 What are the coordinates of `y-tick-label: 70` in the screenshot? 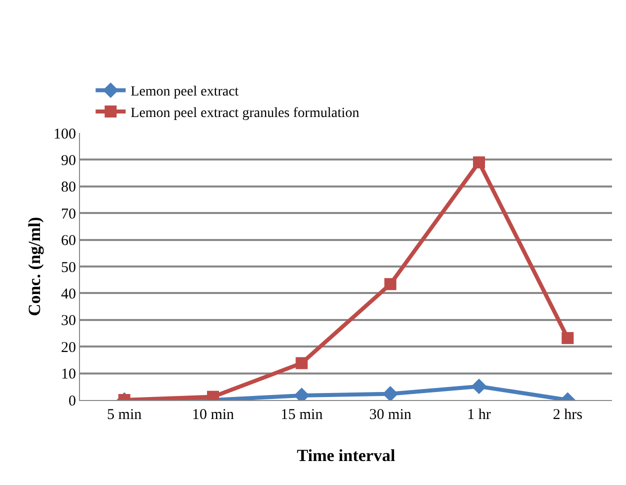 It's located at (68, 214).